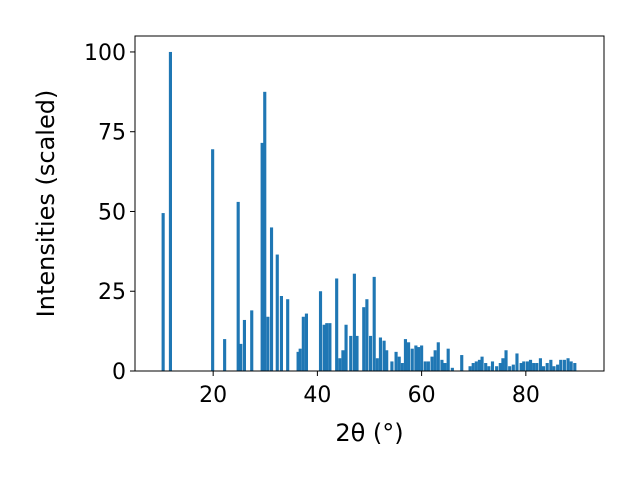  What do you see at coordinates (112, 133) in the screenshot?
I see `y-tick-label: 75` at bounding box center [112, 133].